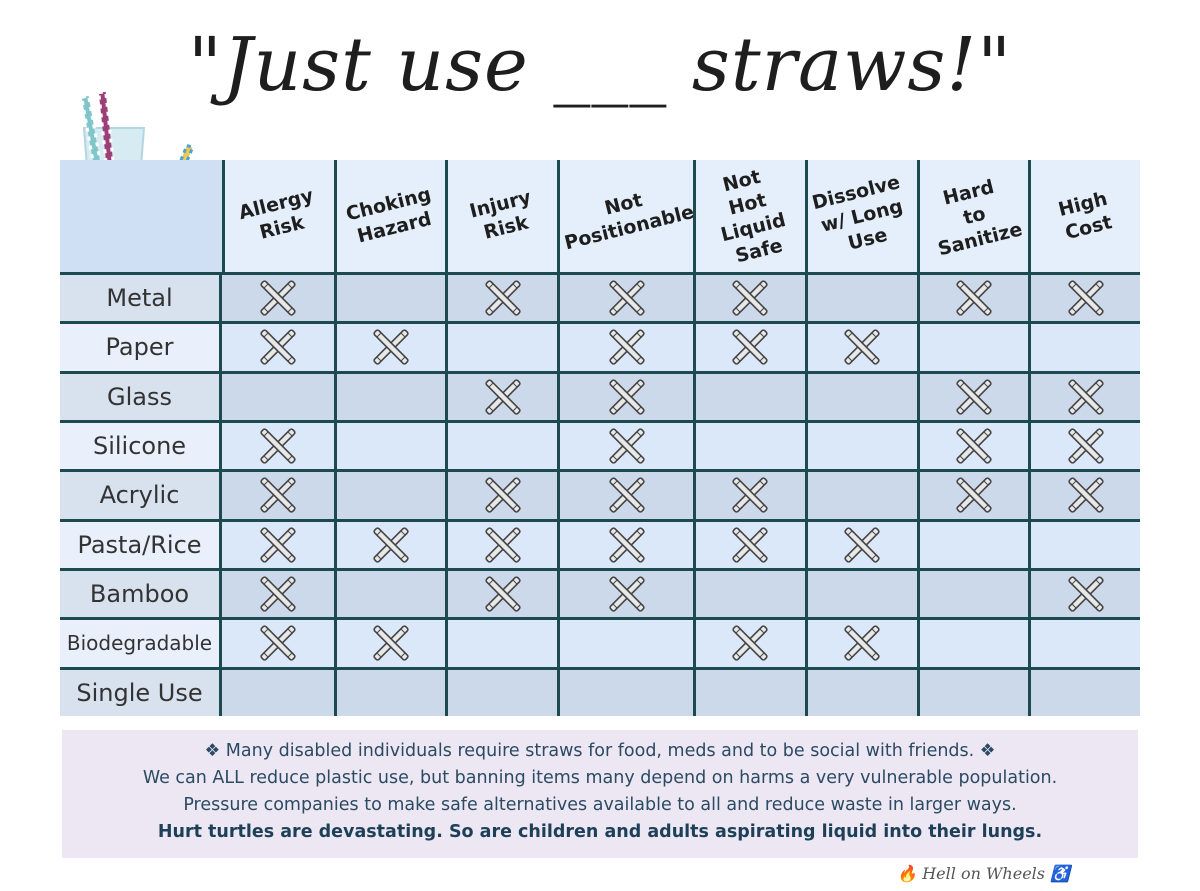 Image resolution: width=1200 pixels, height=891 pixels. What do you see at coordinates (141, 494) in the screenshot?
I see `row-header: Acrylic` at bounding box center [141, 494].